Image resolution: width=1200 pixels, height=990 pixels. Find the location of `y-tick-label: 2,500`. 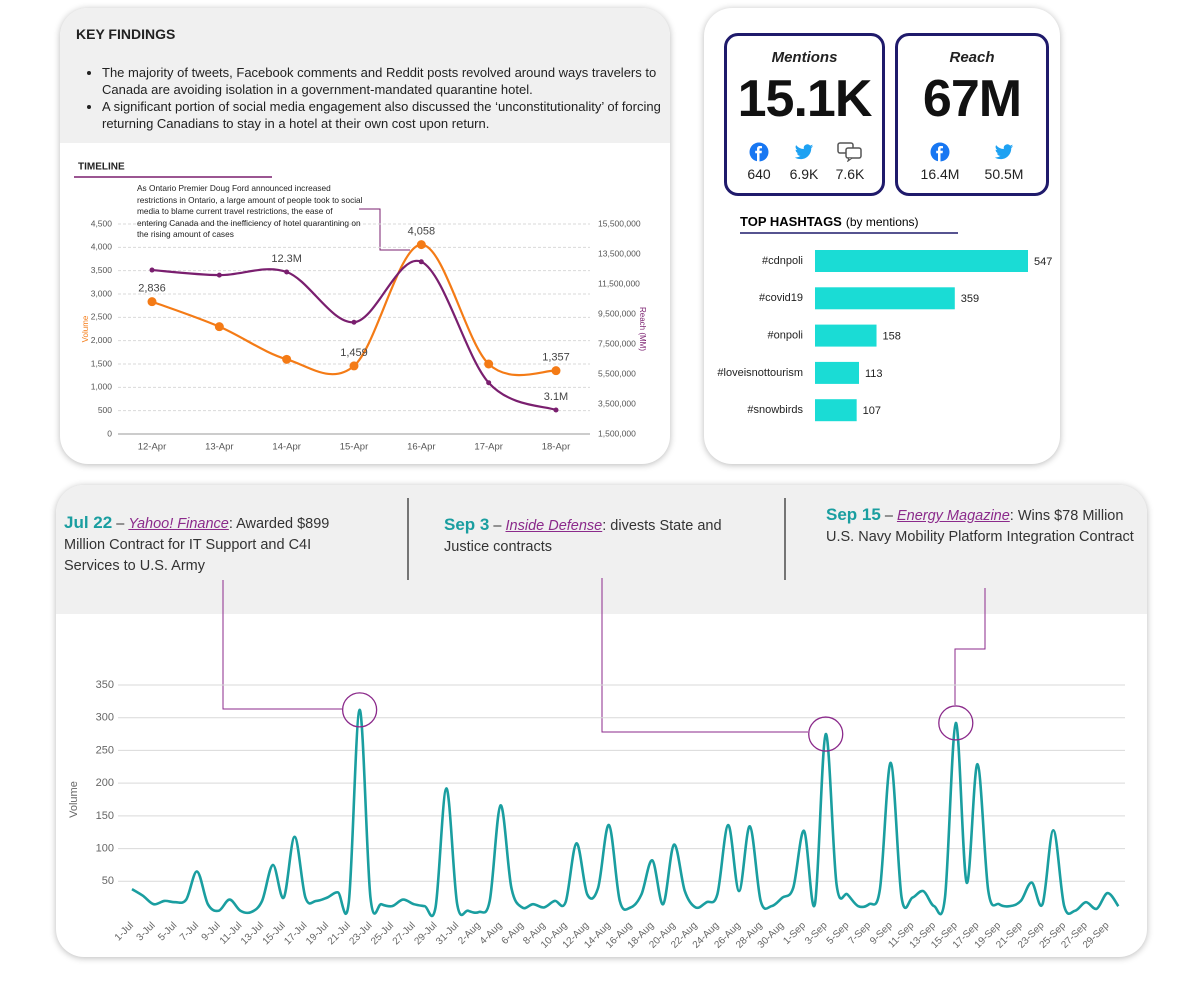

y-tick-label: 2,500 is located at coordinates (102, 317).